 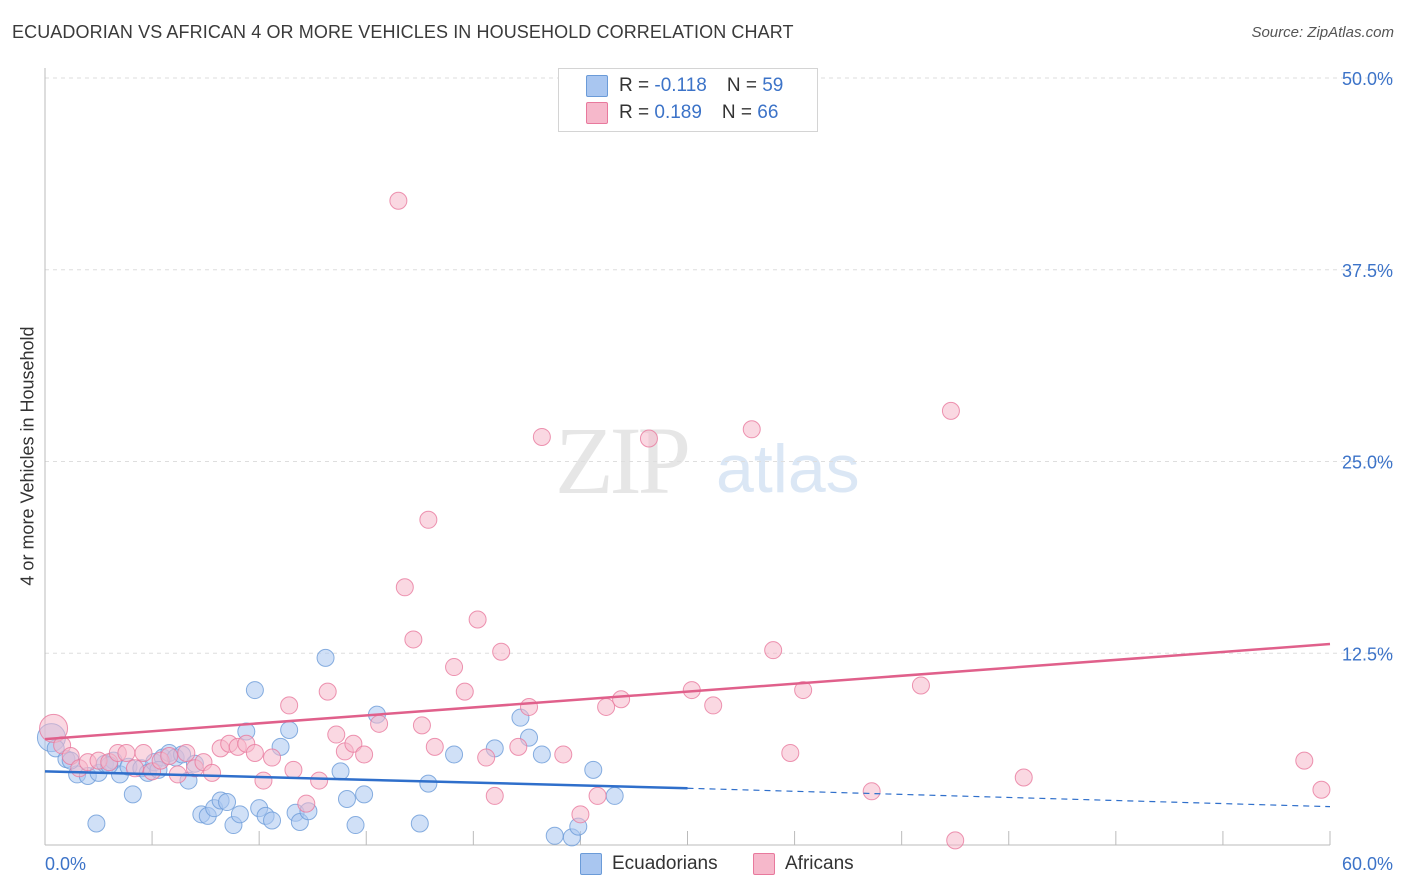 What do you see at coordinates (1367, 654) in the screenshot?
I see `y-tick-label: 12.5%` at bounding box center [1367, 654].